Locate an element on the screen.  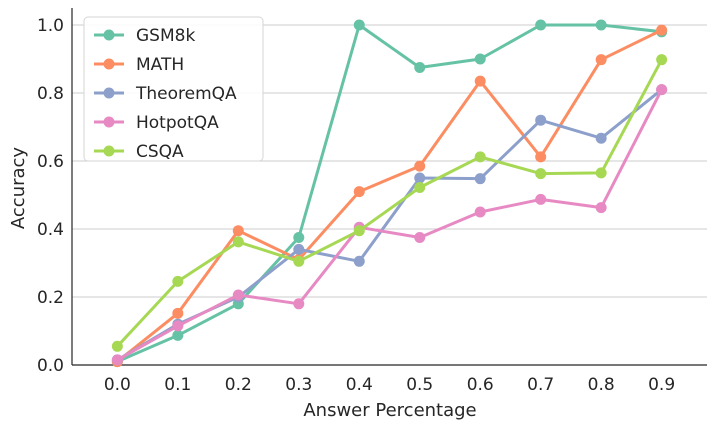
legend-item-gsm8k: GSM8k is located at coordinates (144, 36).